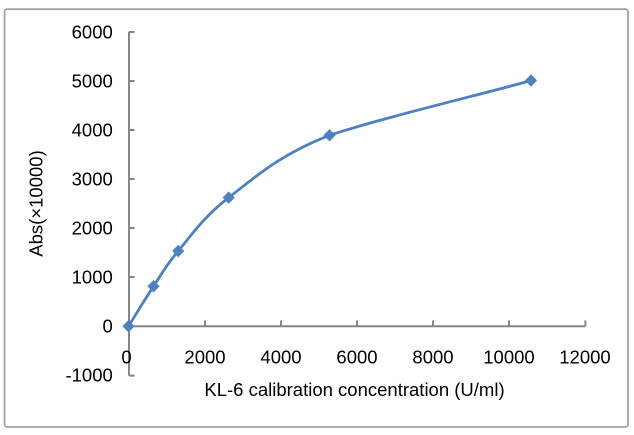  What do you see at coordinates (36, 203) in the screenshot?
I see `svg-text: Abs(×10000)` at bounding box center [36, 203].